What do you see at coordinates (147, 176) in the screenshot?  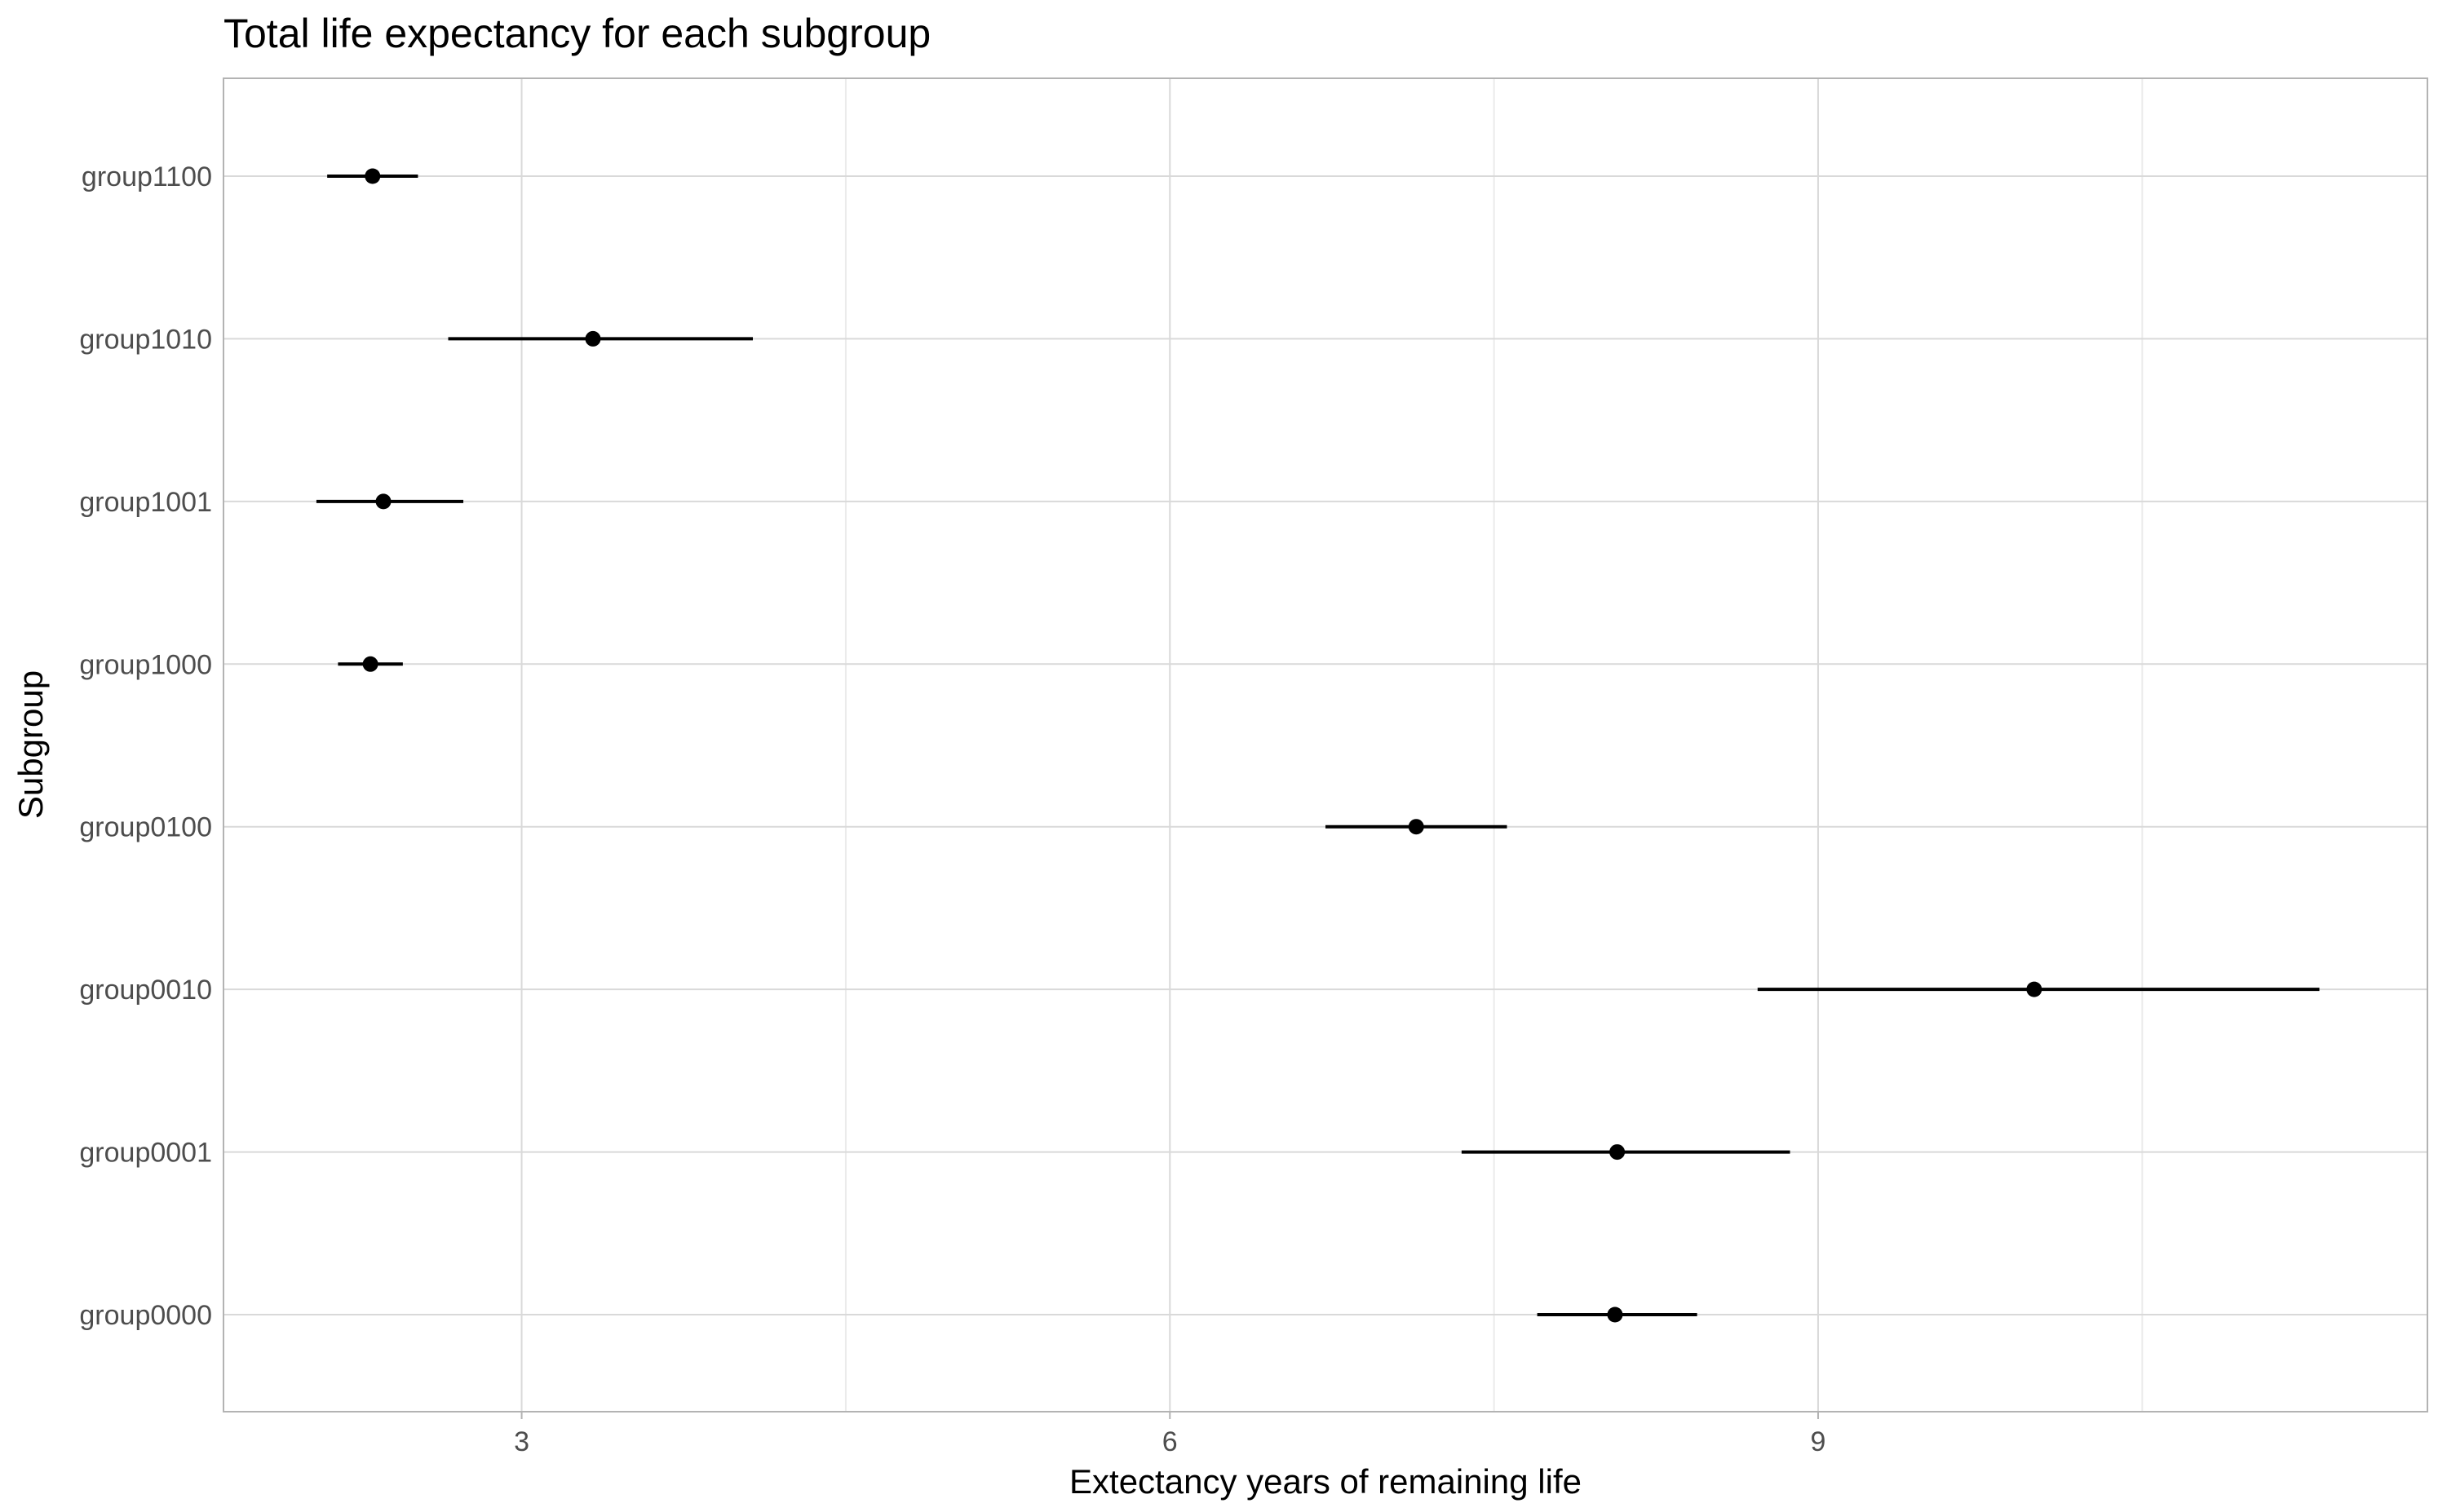 I see `y-tick-label: group1100` at bounding box center [147, 176].